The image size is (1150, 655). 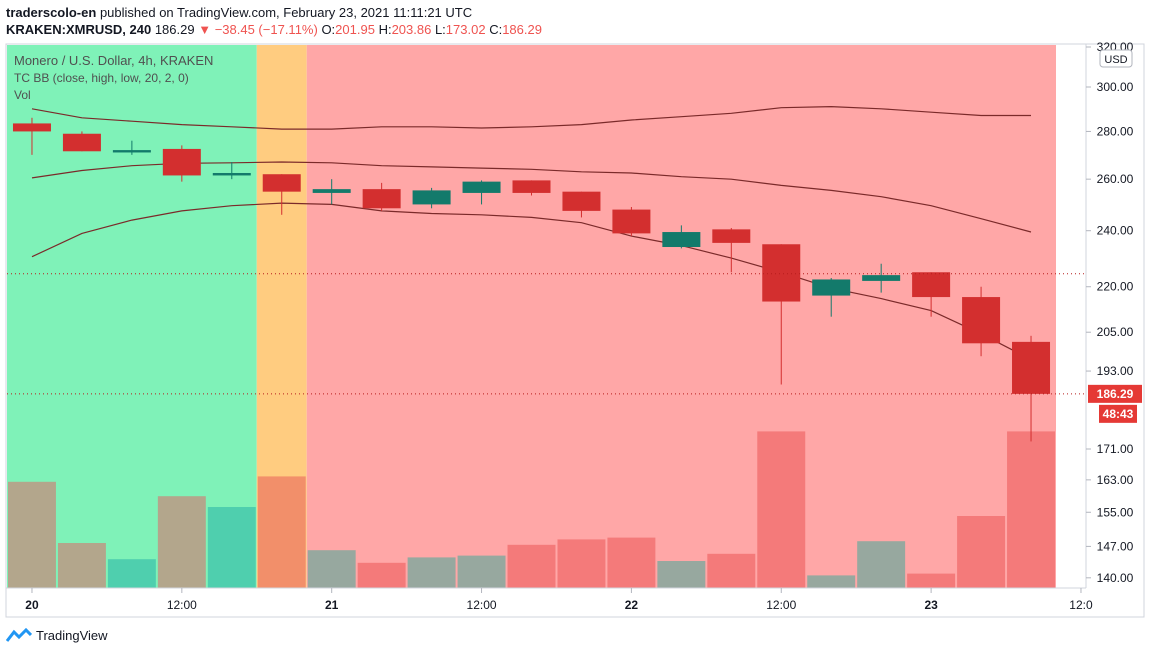 I want to click on currency-label: USD, so click(x=1115, y=60).